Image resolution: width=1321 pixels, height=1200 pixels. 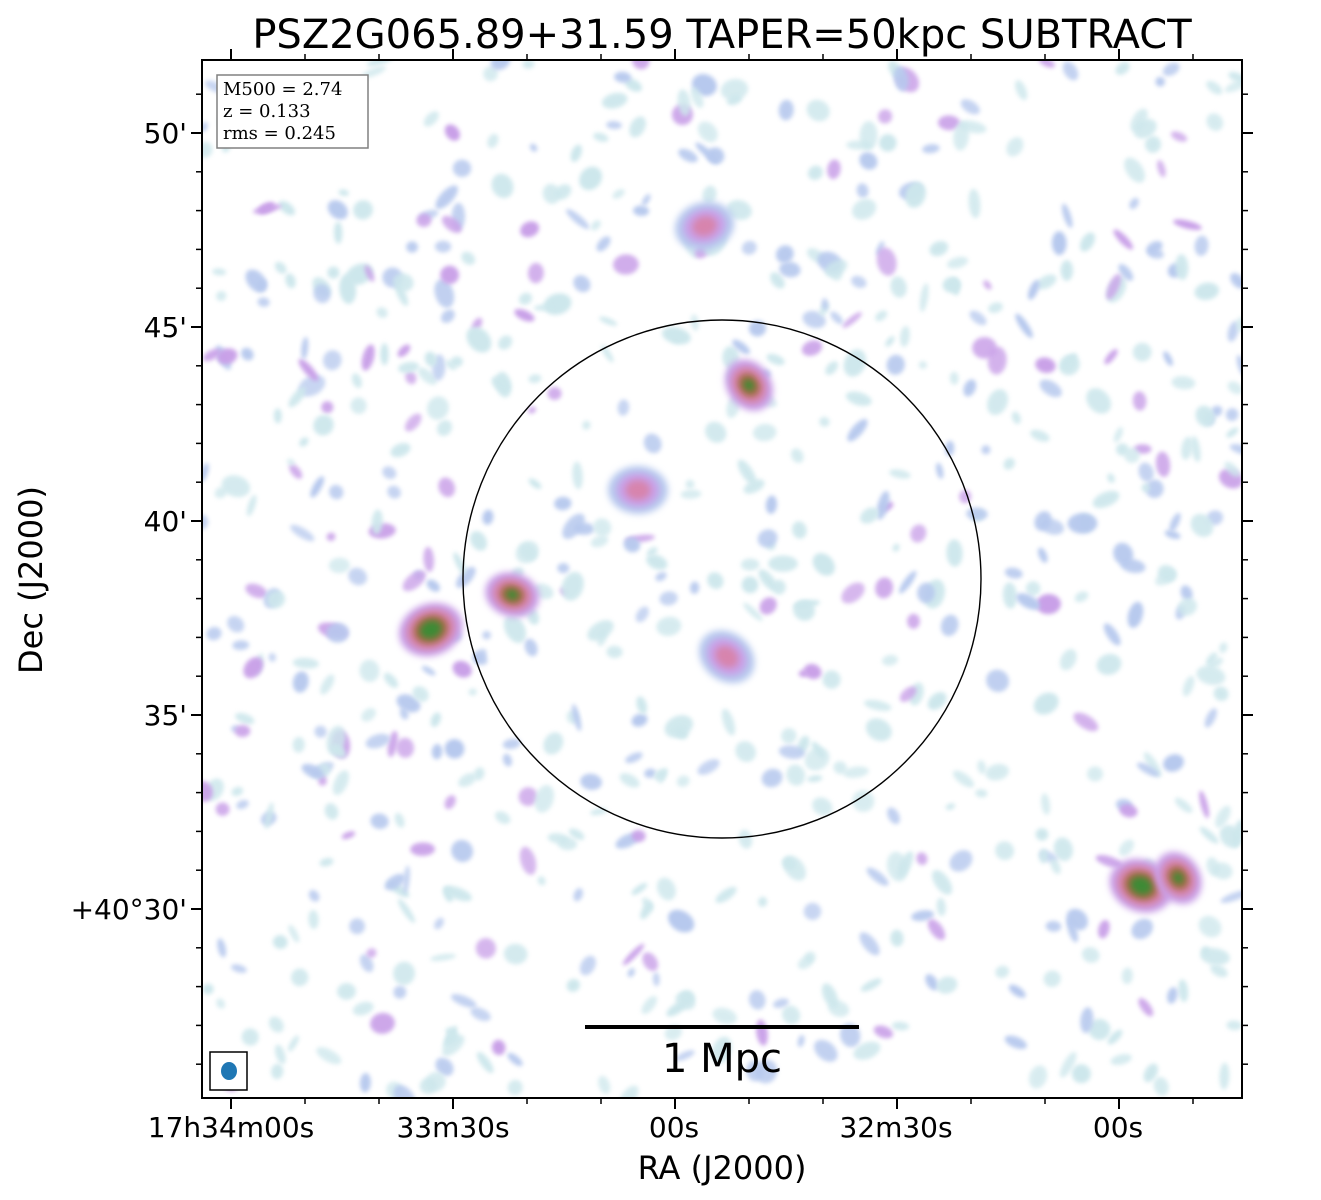 What do you see at coordinates (704, 226) in the screenshot?
I see `source-contour` at bounding box center [704, 226].